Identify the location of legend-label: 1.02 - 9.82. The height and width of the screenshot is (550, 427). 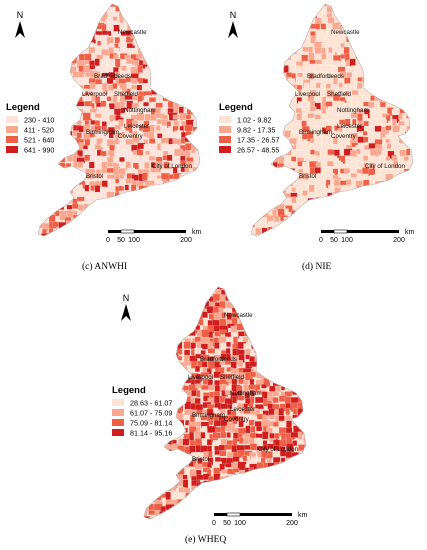
(254, 120).